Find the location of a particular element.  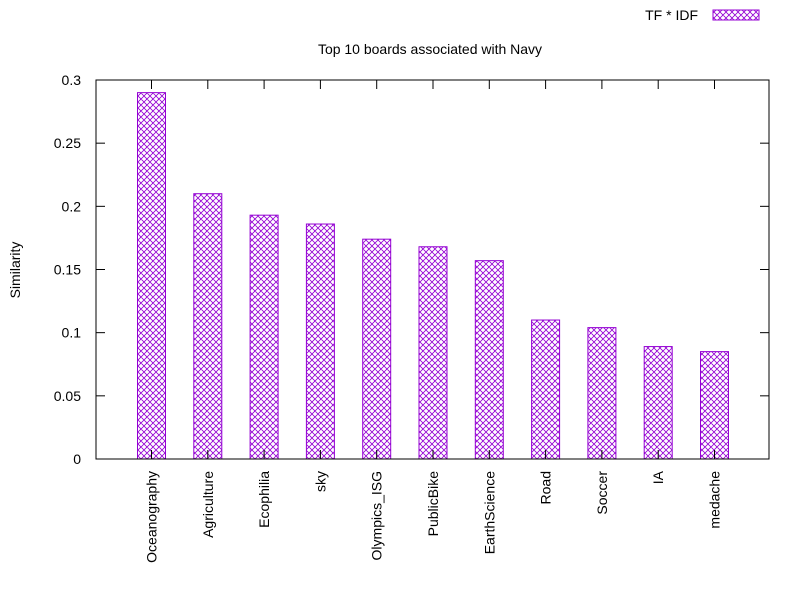

x-tick-label: Agriculture is located at coordinates (208, 504).